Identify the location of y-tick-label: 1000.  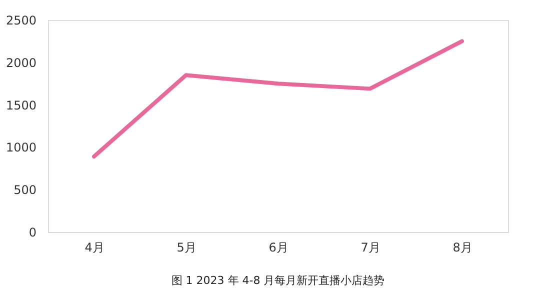
(21, 147).